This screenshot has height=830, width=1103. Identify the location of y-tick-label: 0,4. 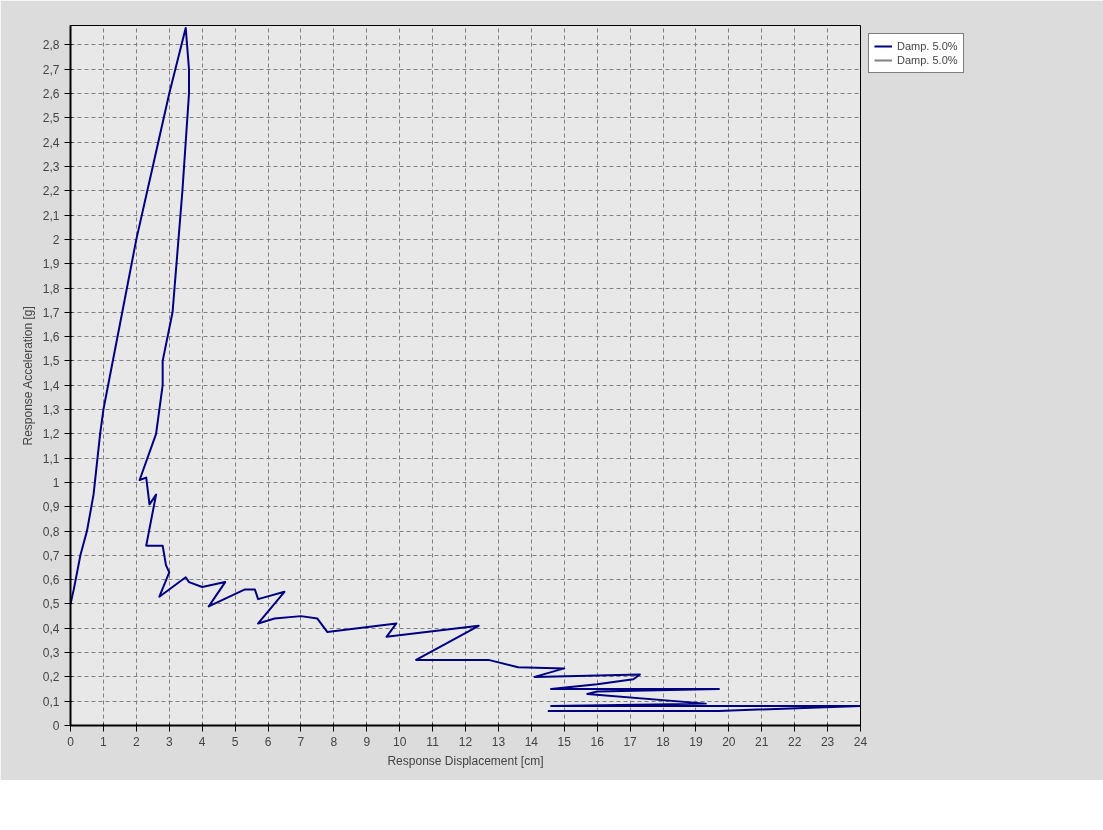
(51, 628).